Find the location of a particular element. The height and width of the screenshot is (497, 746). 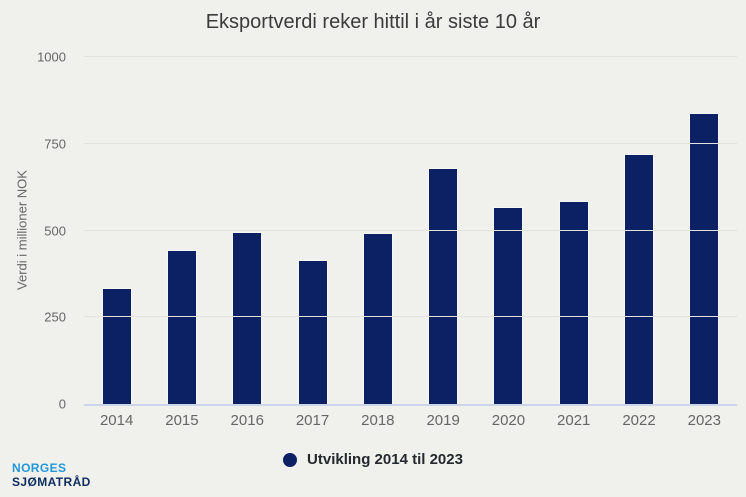

x-tick-label-2014: 2014 is located at coordinates (116, 420).